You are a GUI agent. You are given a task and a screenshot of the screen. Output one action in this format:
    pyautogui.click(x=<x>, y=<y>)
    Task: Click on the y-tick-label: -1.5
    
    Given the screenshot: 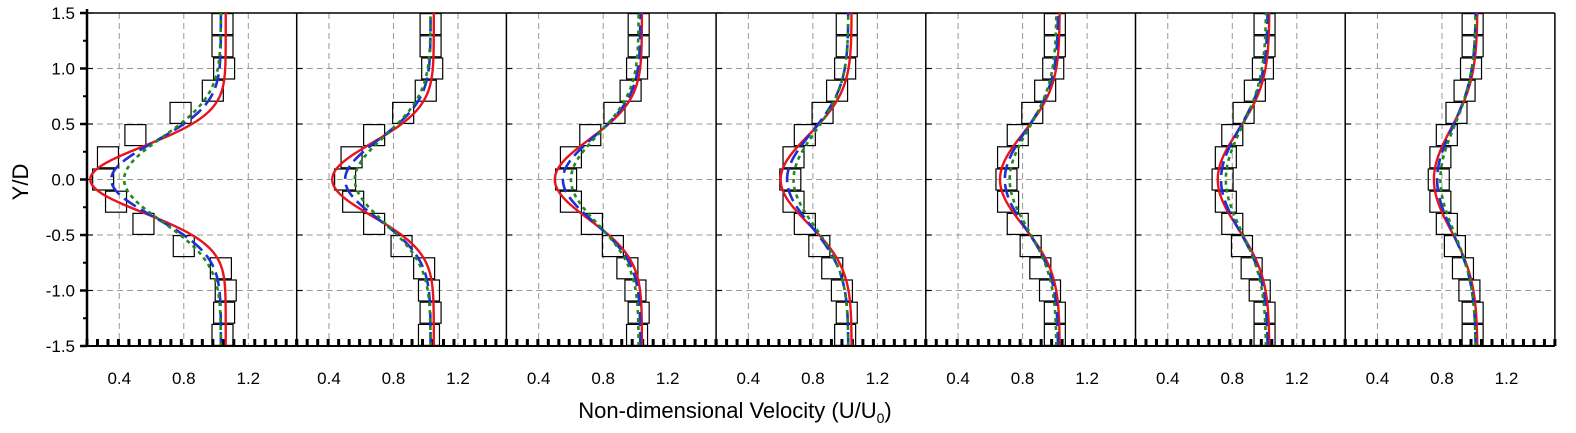 What is the action you would take?
    pyautogui.click(x=60, y=346)
    